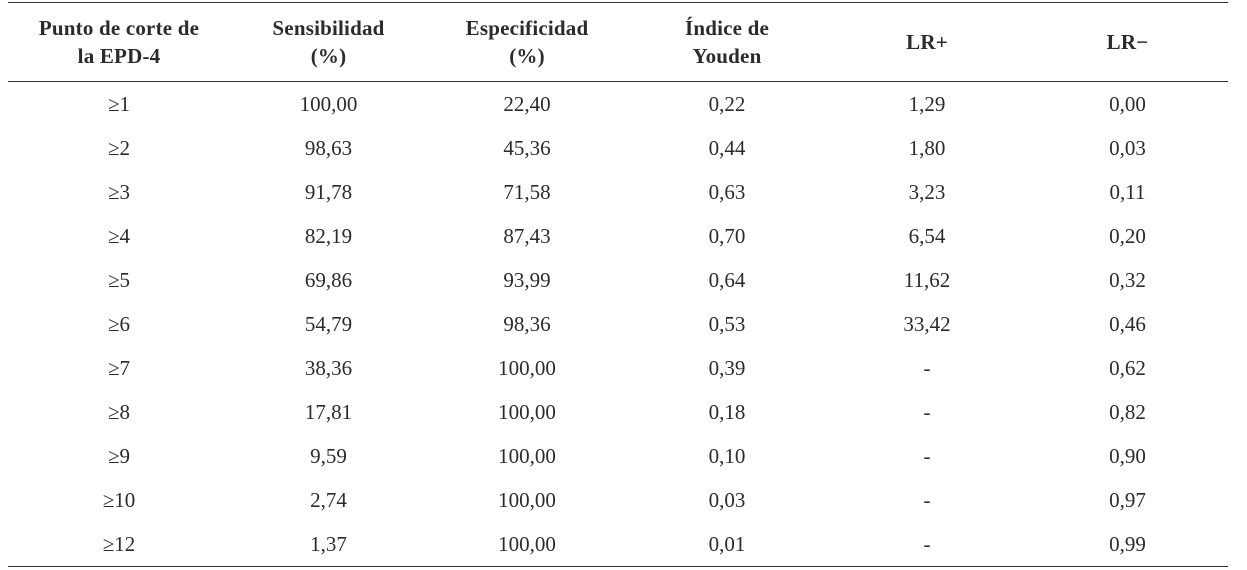  Describe the element at coordinates (119, 499) in the screenshot. I see `cell-cutoff: ≥10` at that location.